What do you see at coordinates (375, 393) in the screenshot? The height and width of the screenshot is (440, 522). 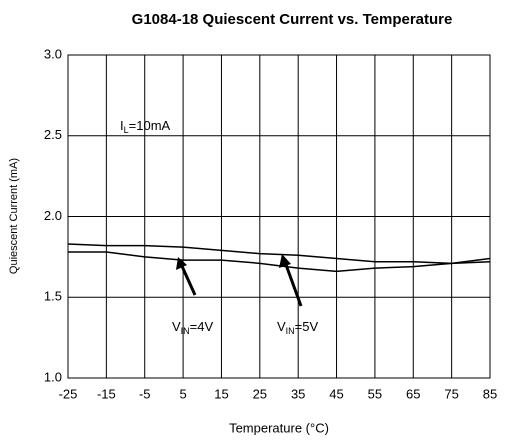 I see `x-tick-label: 55` at bounding box center [375, 393].